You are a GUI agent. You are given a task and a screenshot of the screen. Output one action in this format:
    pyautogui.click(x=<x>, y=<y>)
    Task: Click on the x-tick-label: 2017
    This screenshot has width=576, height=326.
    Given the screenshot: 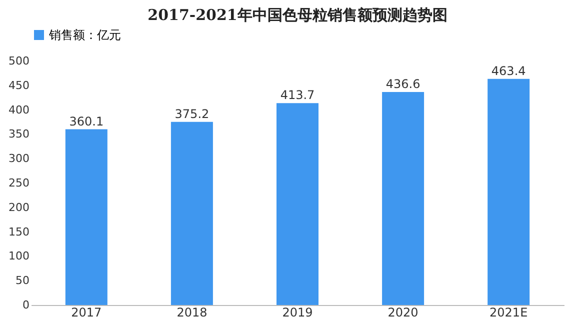 What is the action you would take?
    pyautogui.click(x=86, y=313)
    